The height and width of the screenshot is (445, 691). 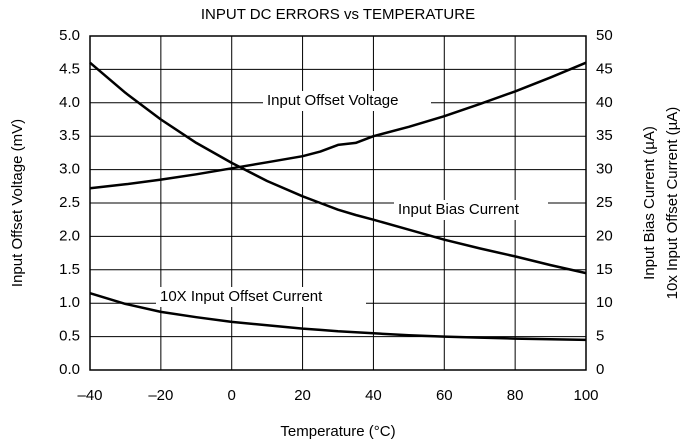 What do you see at coordinates (600, 336) in the screenshot?
I see `y2-tick-label: 5` at bounding box center [600, 336].